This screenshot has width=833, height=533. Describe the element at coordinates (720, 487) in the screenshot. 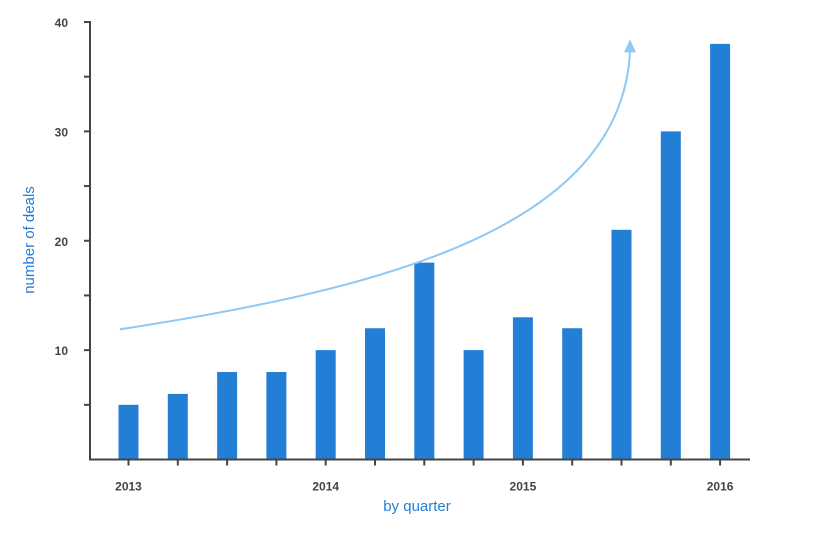

I see `x-tick-label-2016: 2016` at that location.